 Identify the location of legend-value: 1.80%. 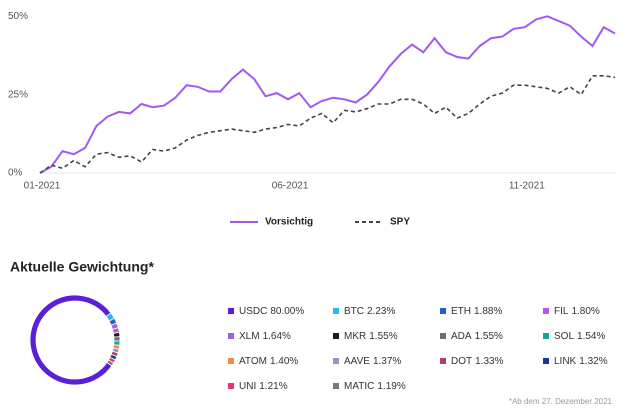
(585, 311).